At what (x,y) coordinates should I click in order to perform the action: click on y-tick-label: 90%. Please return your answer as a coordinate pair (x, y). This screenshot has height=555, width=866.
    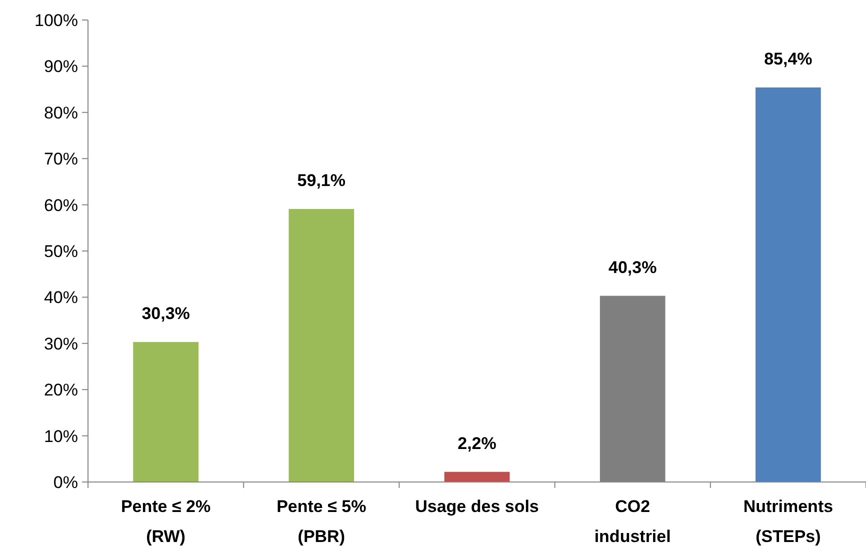
    Looking at the image, I should click on (61, 66).